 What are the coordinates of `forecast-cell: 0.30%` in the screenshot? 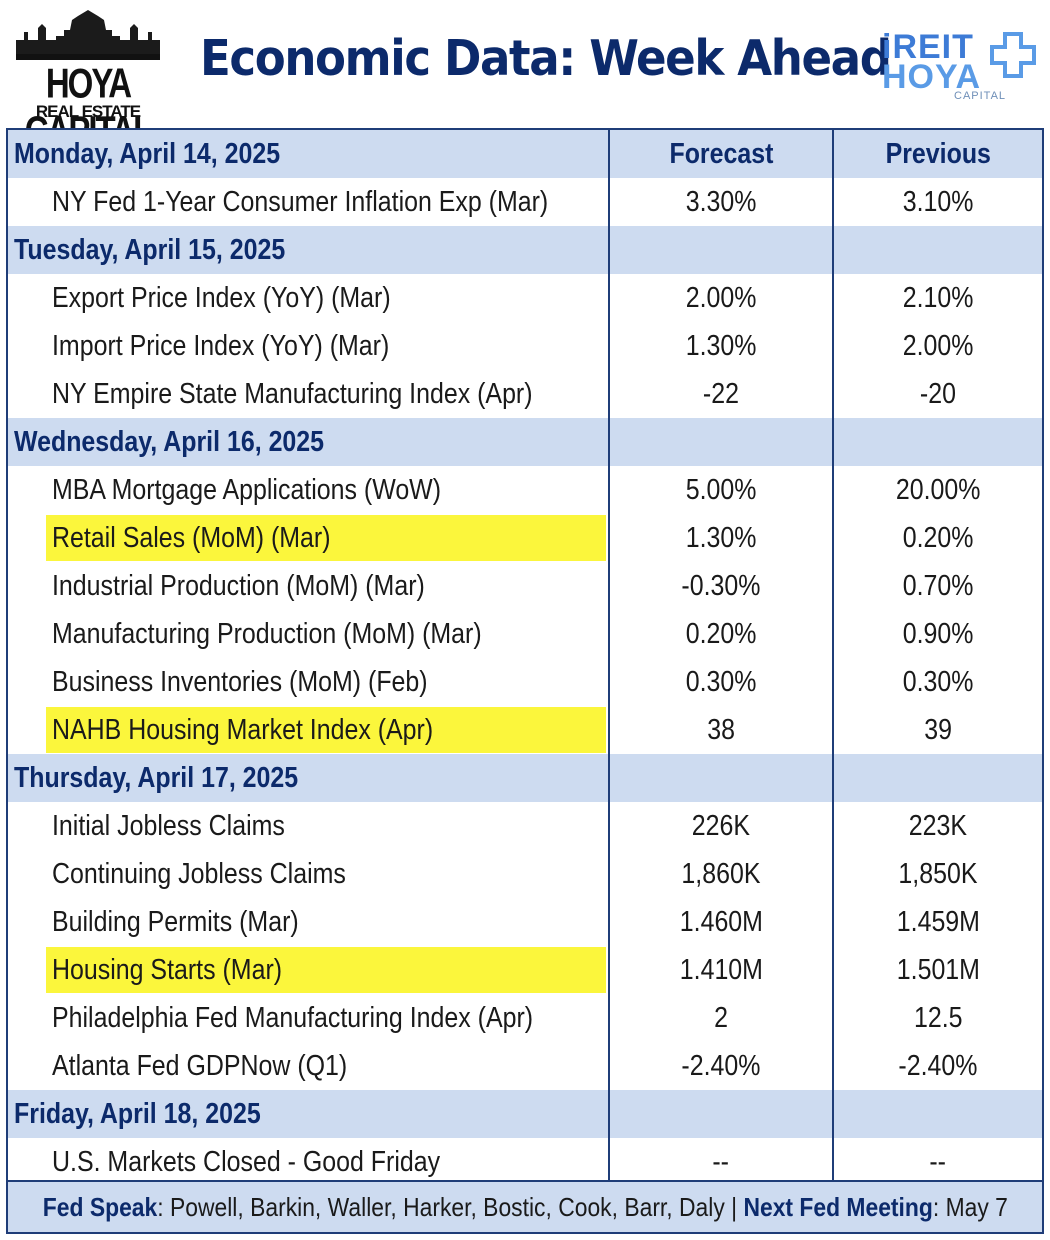 It's located at (720, 682).